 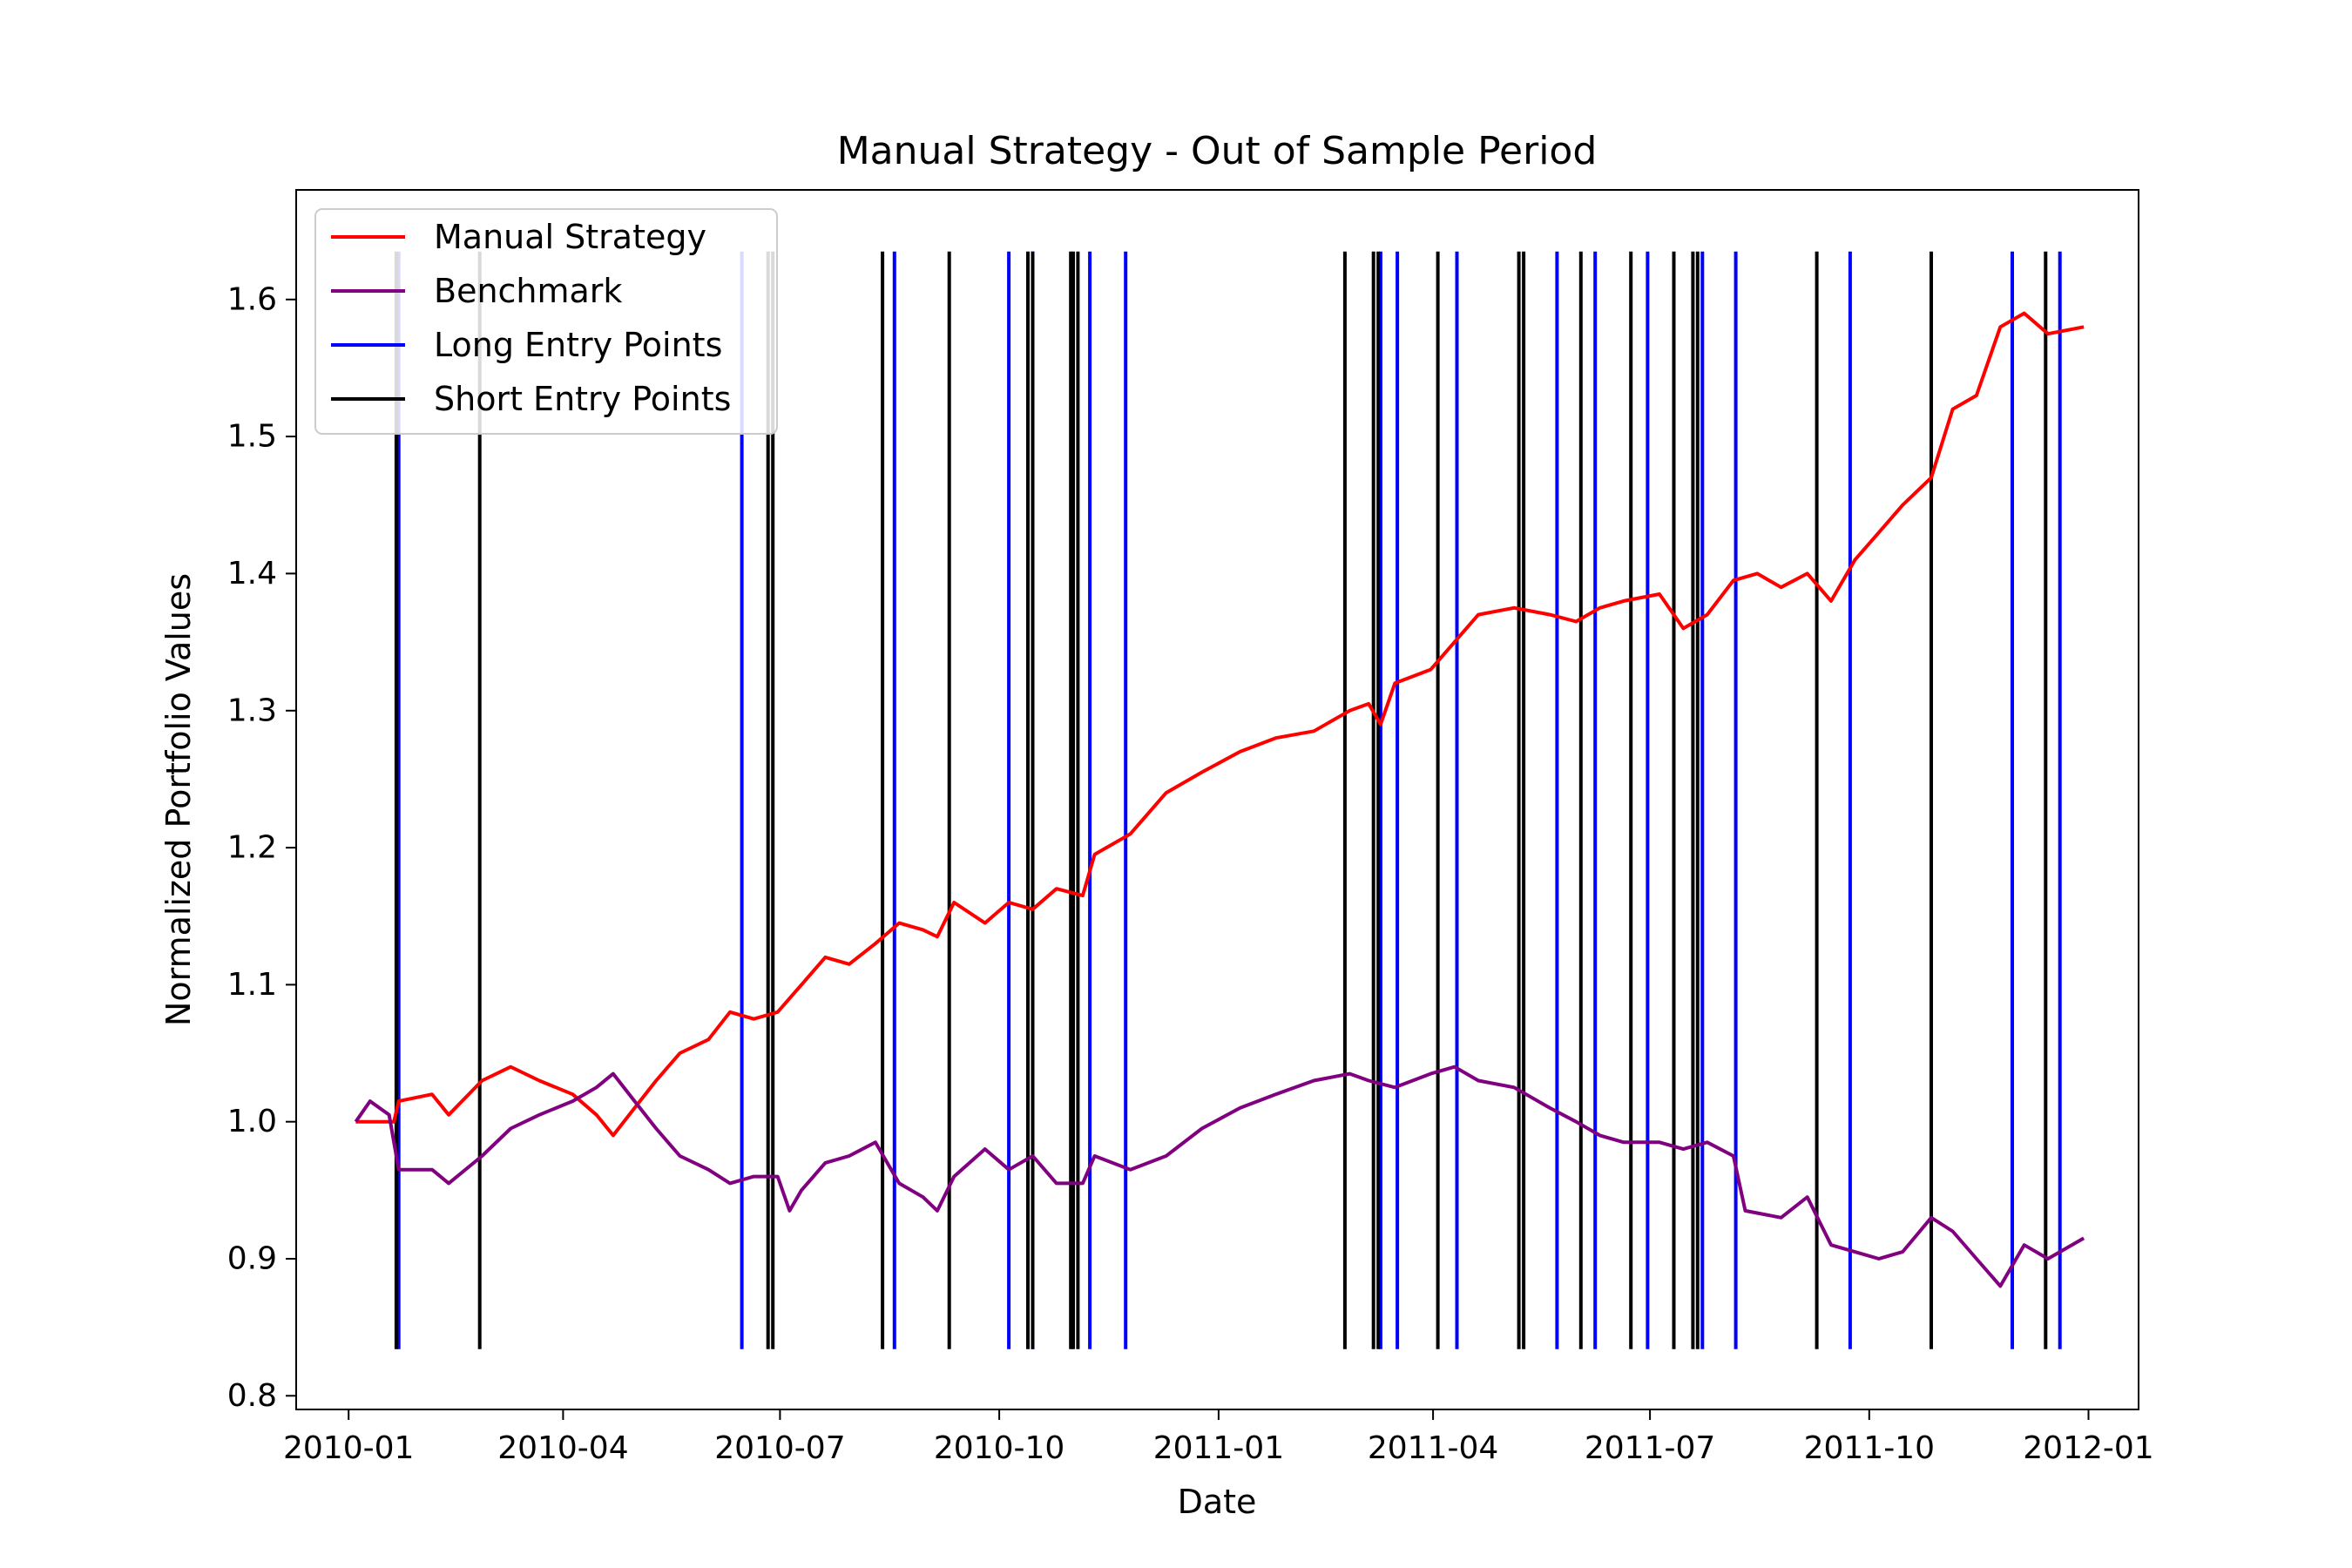 What do you see at coordinates (252, 437) in the screenshot?
I see `y-tick-label: 1.5` at bounding box center [252, 437].